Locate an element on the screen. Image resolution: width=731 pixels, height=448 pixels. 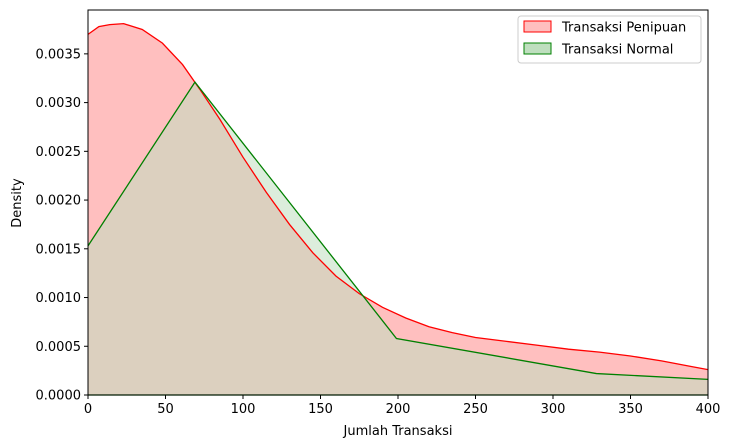
y-tick-label: 0.0010 is located at coordinates (59, 298).